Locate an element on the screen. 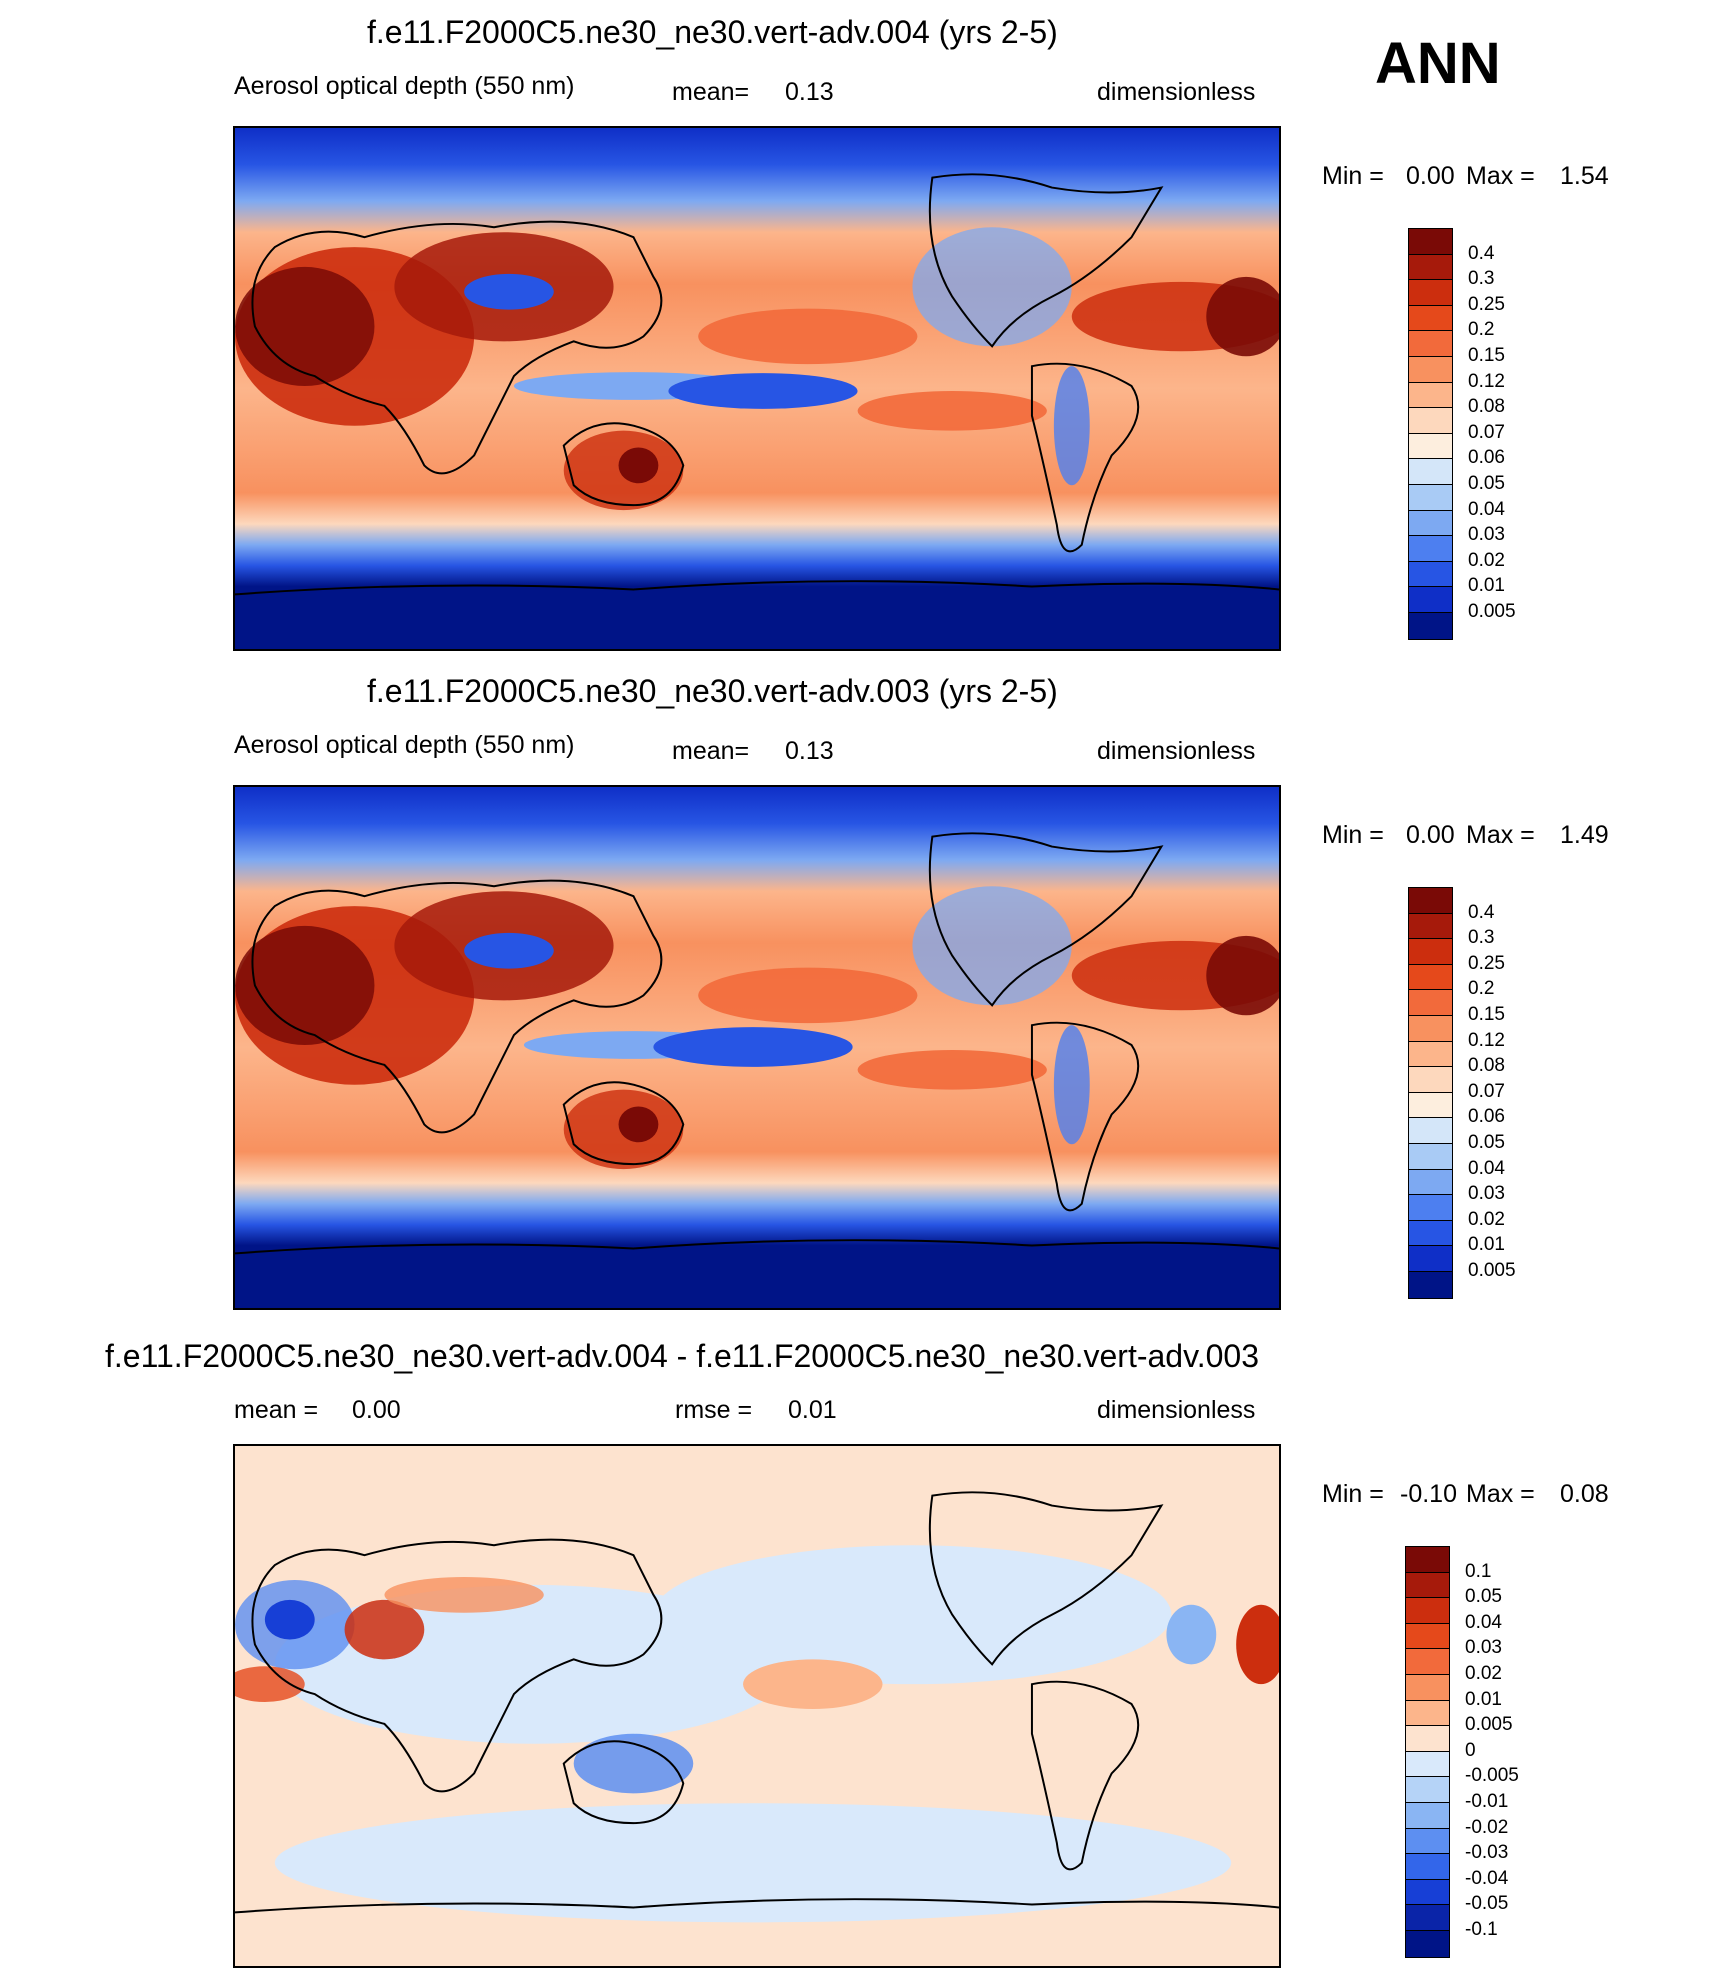 The height and width of the screenshot is (1969, 1710). panel-3-colorbar-label: -0.01 is located at coordinates (1487, 1801).